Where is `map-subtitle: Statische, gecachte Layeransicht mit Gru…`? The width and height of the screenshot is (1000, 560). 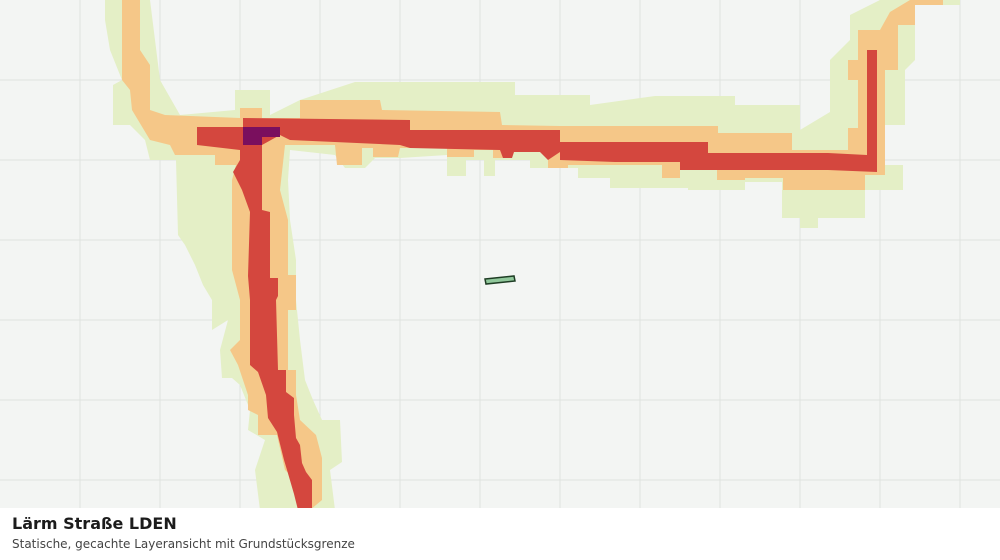 map-subtitle: Statische, gecachte Layeransicht mit Gru… is located at coordinates (183, 544).